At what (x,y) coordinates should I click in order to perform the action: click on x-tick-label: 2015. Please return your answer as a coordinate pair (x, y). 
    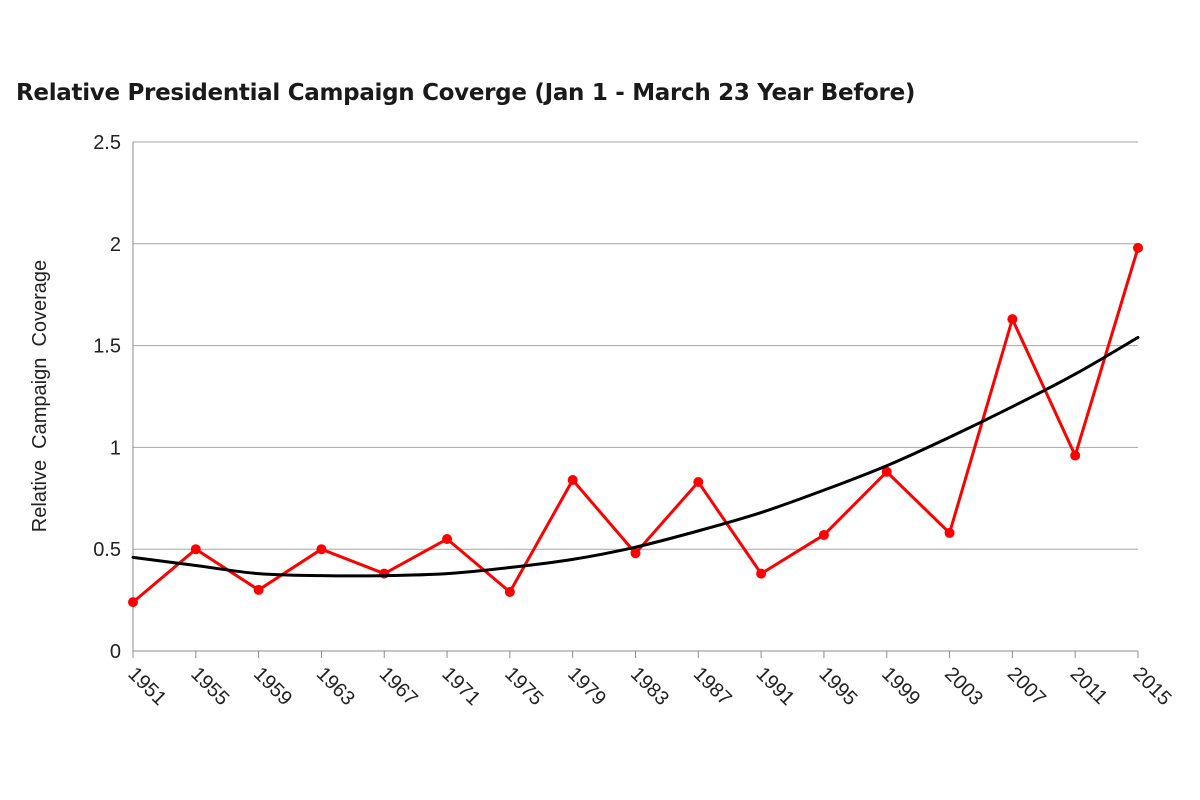
    Looking at the image, I should click on (1151, 686).